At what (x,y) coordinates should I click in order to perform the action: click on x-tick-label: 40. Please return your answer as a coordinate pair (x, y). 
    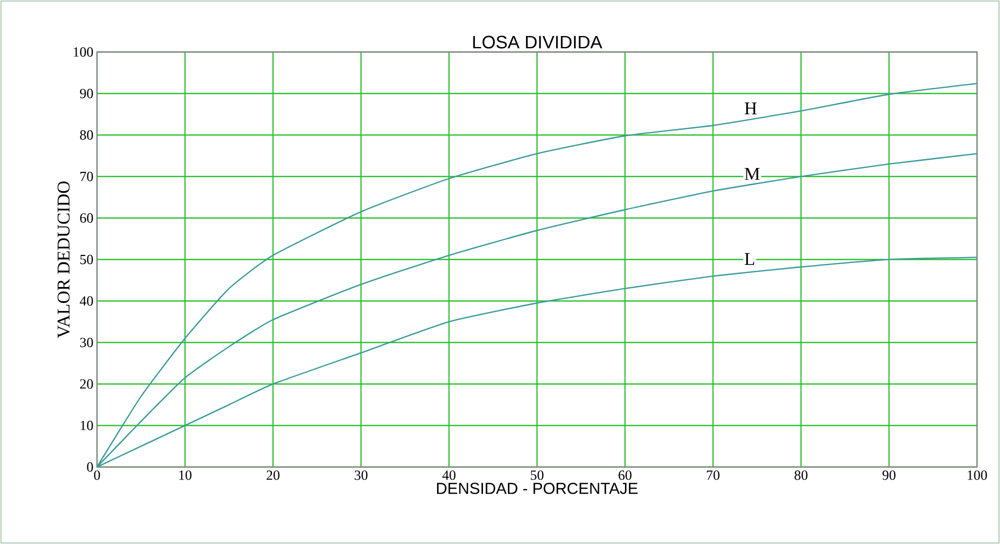
    Looking at the image, I should click on (449, 475).